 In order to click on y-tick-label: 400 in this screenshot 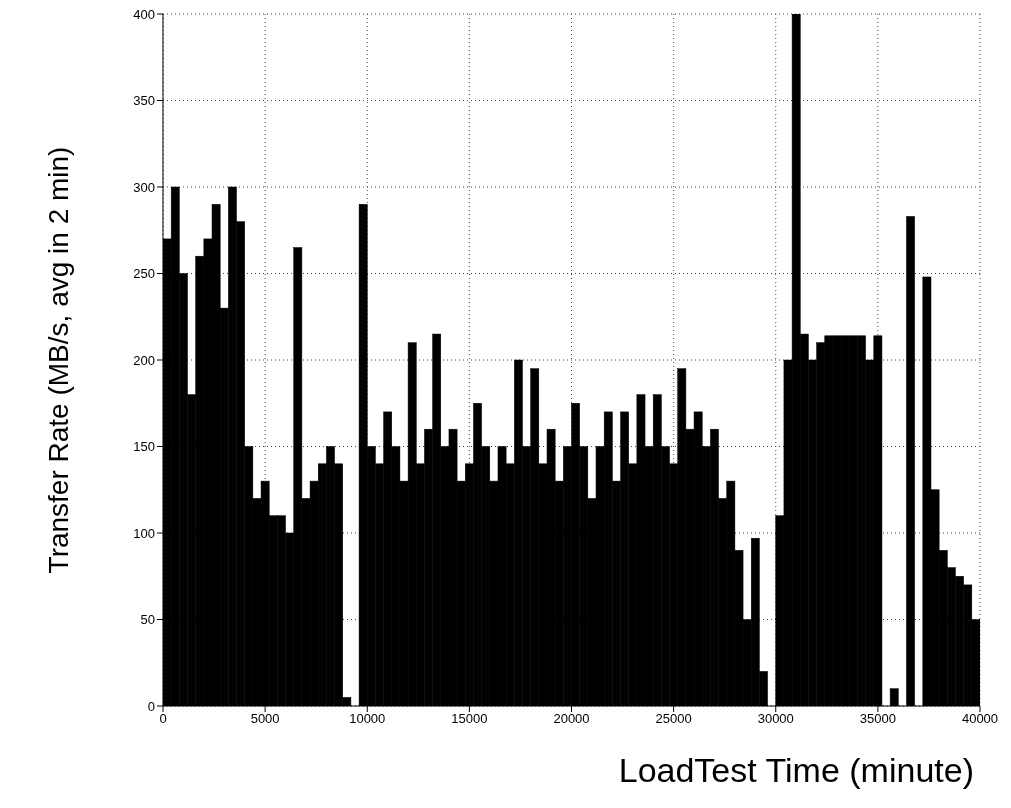, I will do `click(144, 14)`.